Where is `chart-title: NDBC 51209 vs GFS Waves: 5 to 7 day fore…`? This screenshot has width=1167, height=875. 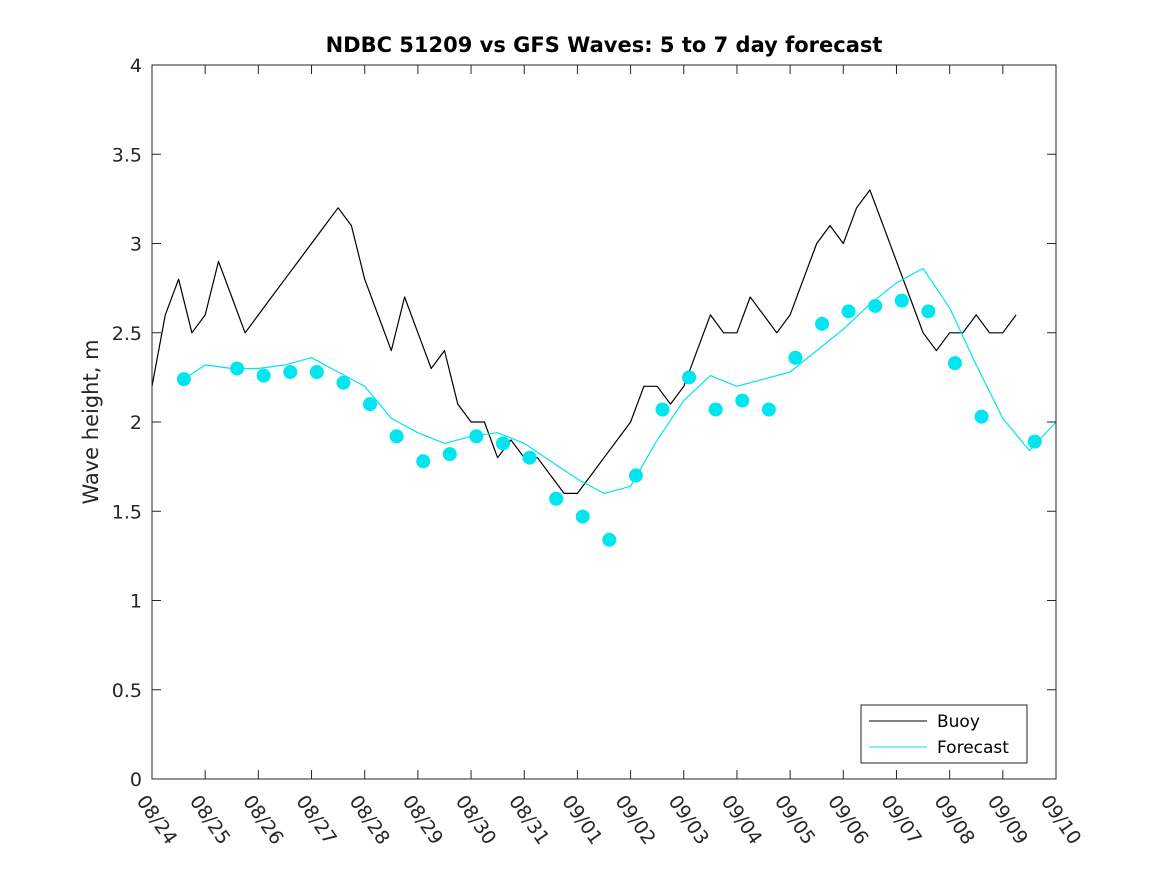
chart-title: NDBC 51209 vs GFS Waves: 5 to 7 day fore… is located at coordinates (604, 45).